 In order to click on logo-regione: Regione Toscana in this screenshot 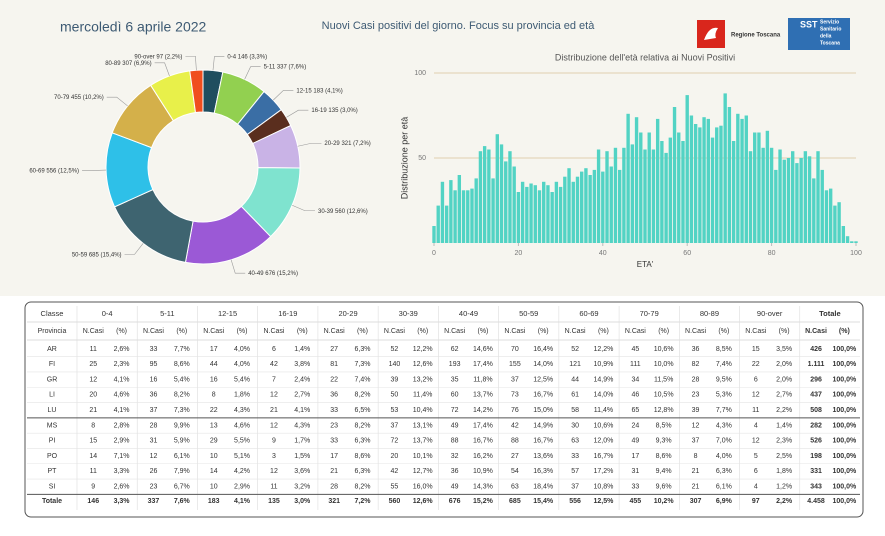, I will do `click(739, 34)`.